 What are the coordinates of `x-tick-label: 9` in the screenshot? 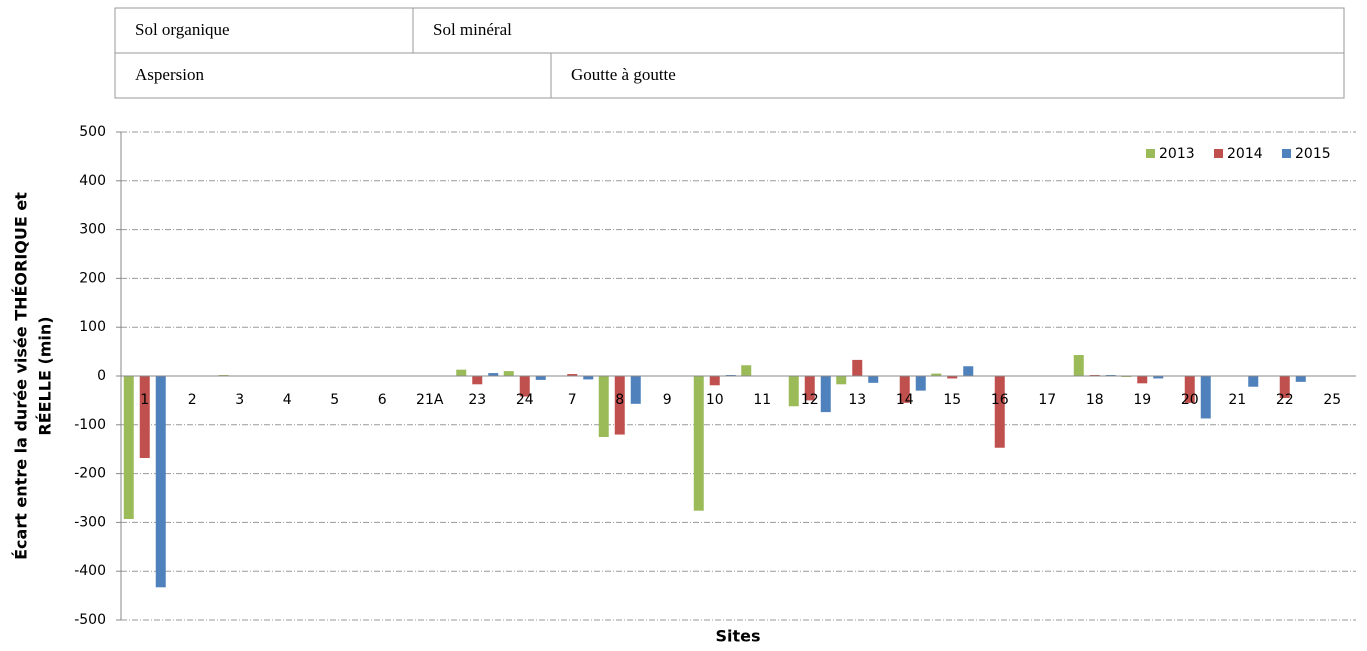 It's located at (667, 400).